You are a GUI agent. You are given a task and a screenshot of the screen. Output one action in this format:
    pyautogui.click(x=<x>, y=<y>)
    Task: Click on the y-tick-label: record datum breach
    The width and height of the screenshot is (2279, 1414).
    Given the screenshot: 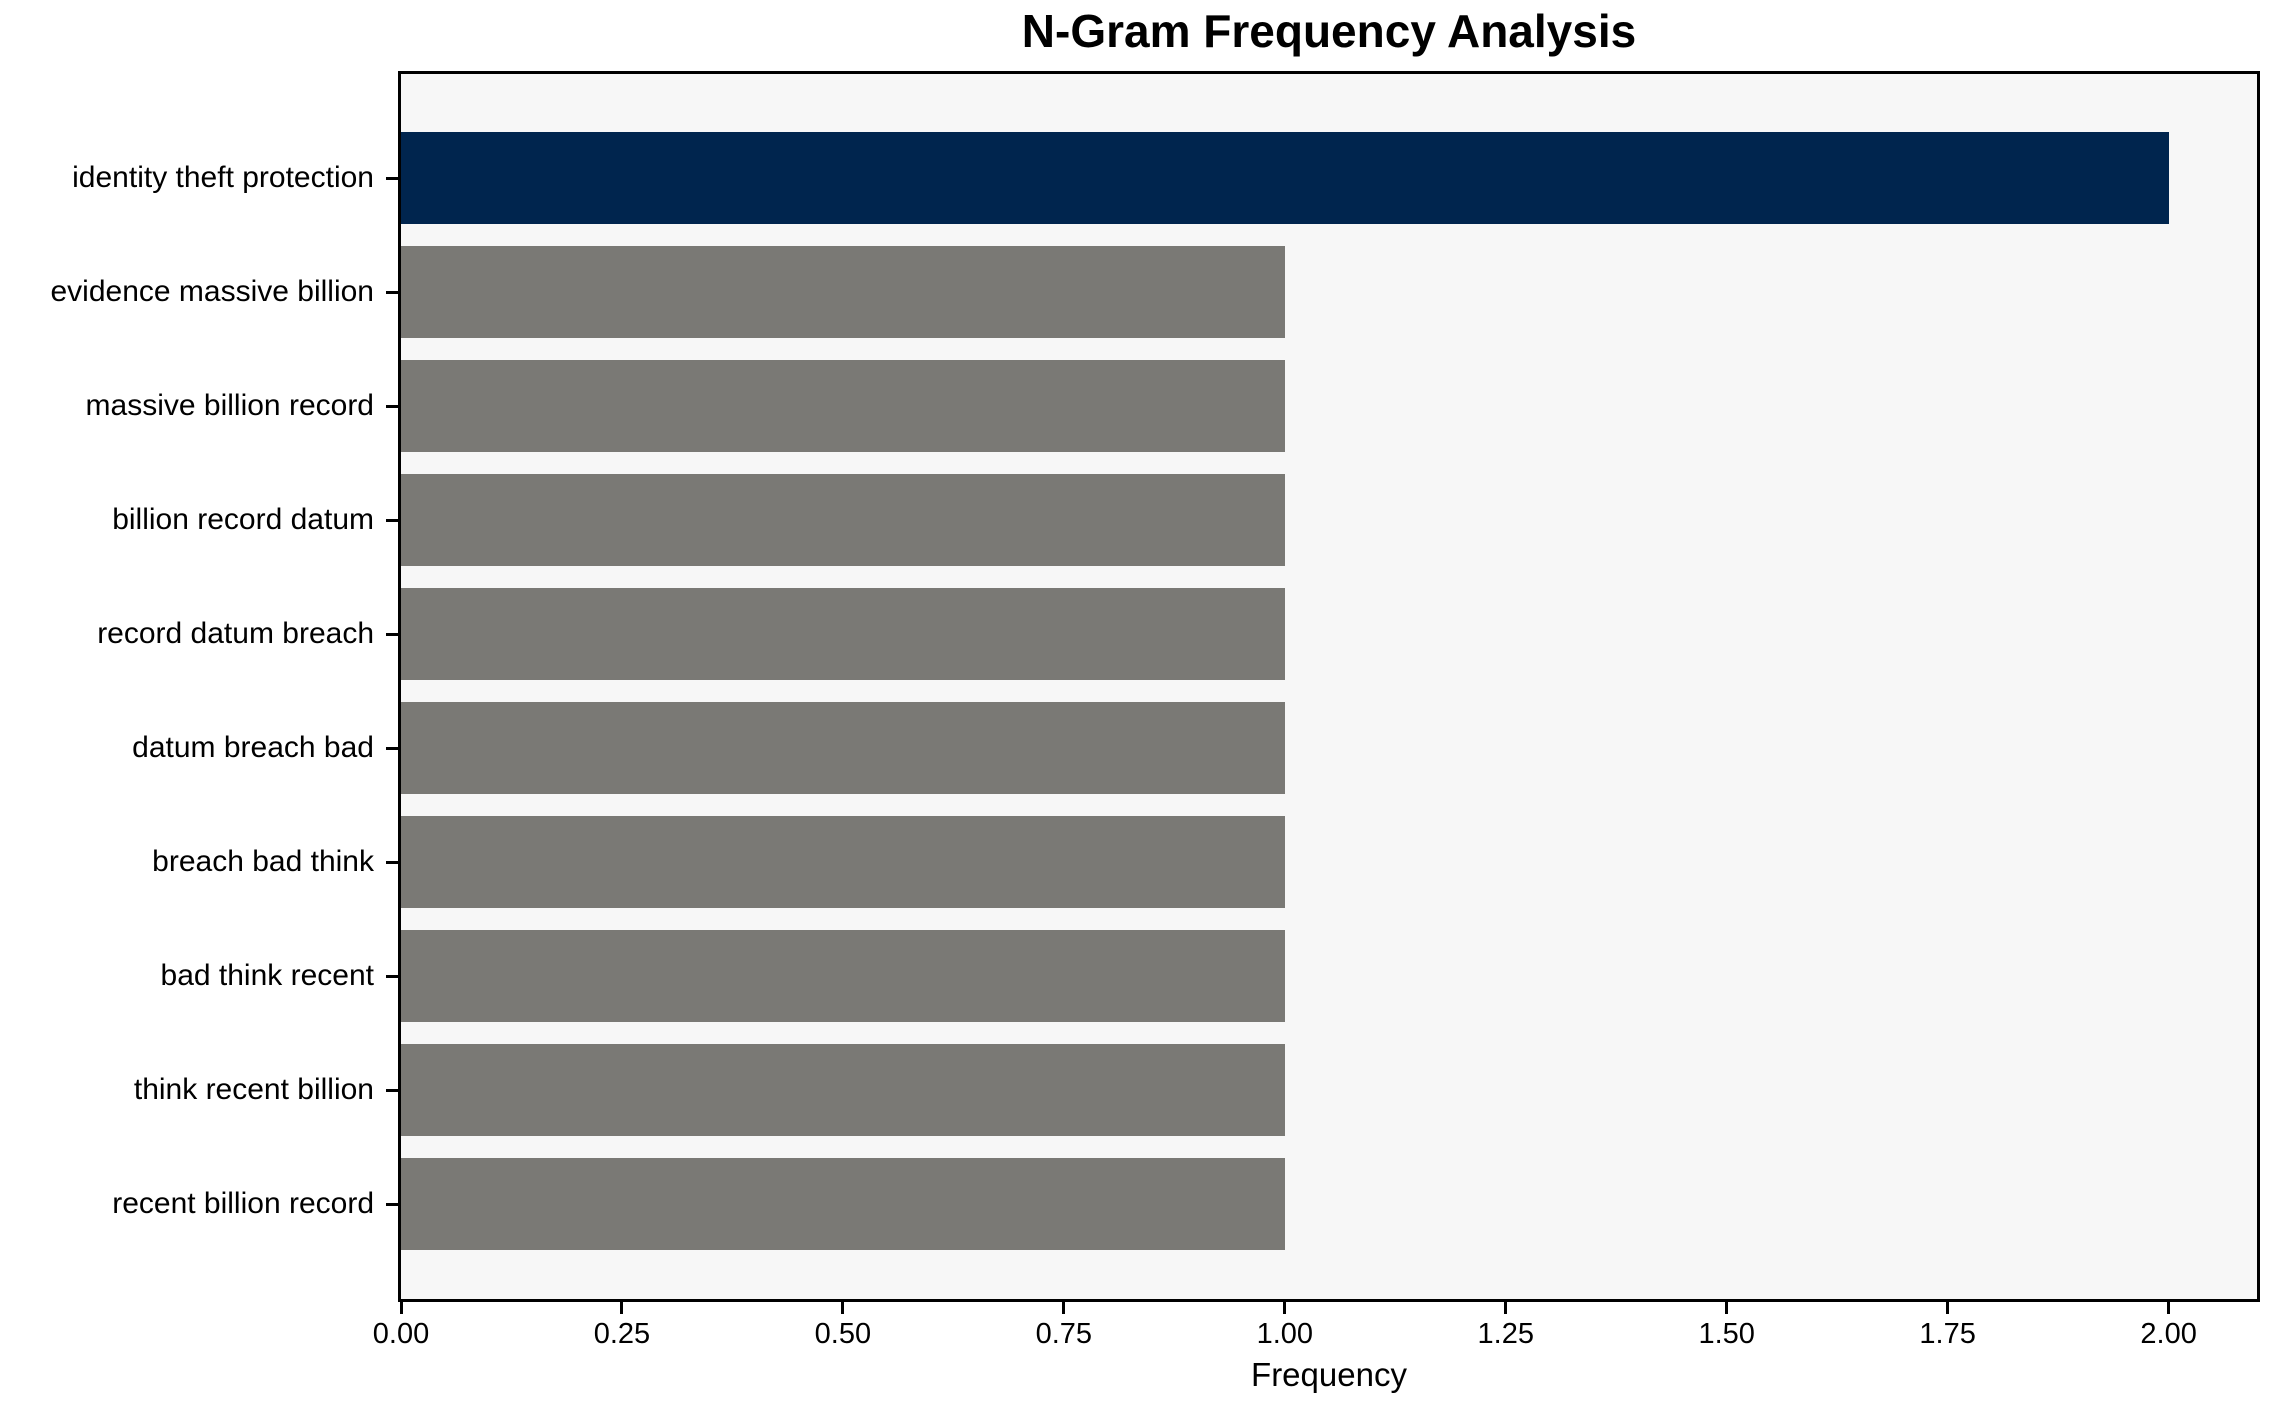 What is the action you would take?
    pyautogui.click(x=235, y=633)
    